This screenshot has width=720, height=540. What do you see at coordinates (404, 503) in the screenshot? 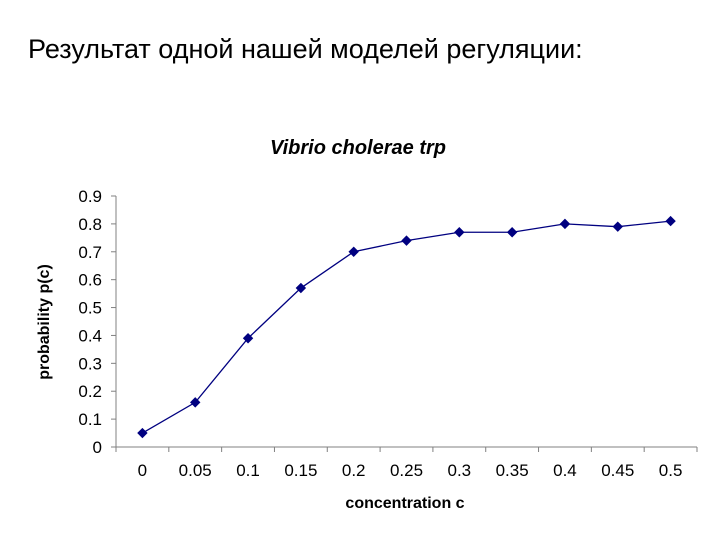
I see `x-axis-label: concentration c` at bounding box center [404, 503].